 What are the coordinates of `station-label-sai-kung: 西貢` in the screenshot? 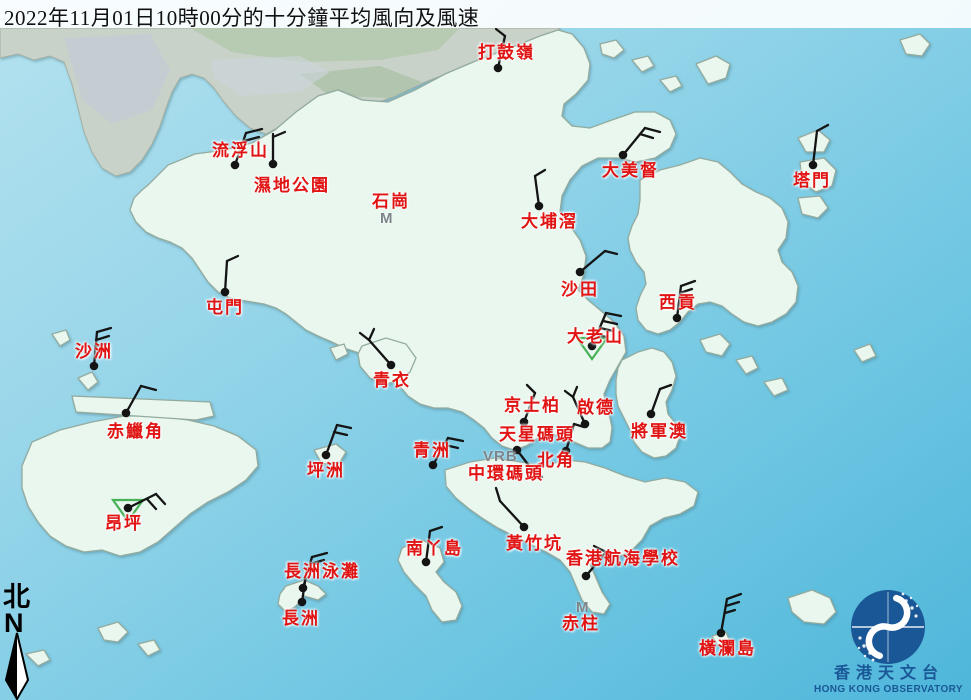 It's located at (678, 302).